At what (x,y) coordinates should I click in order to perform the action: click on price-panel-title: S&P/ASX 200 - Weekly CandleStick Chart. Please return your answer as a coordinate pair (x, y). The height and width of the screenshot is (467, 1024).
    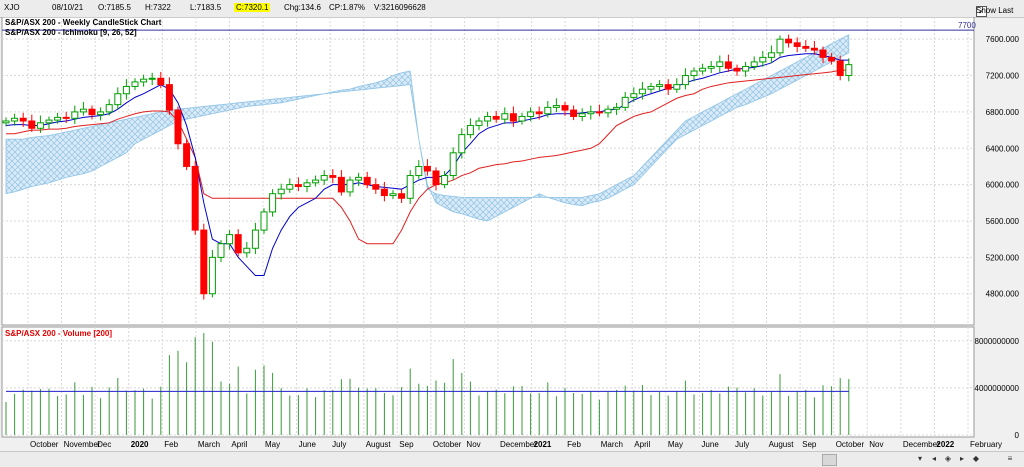
    Looking at the image, I should click on (83, 22).